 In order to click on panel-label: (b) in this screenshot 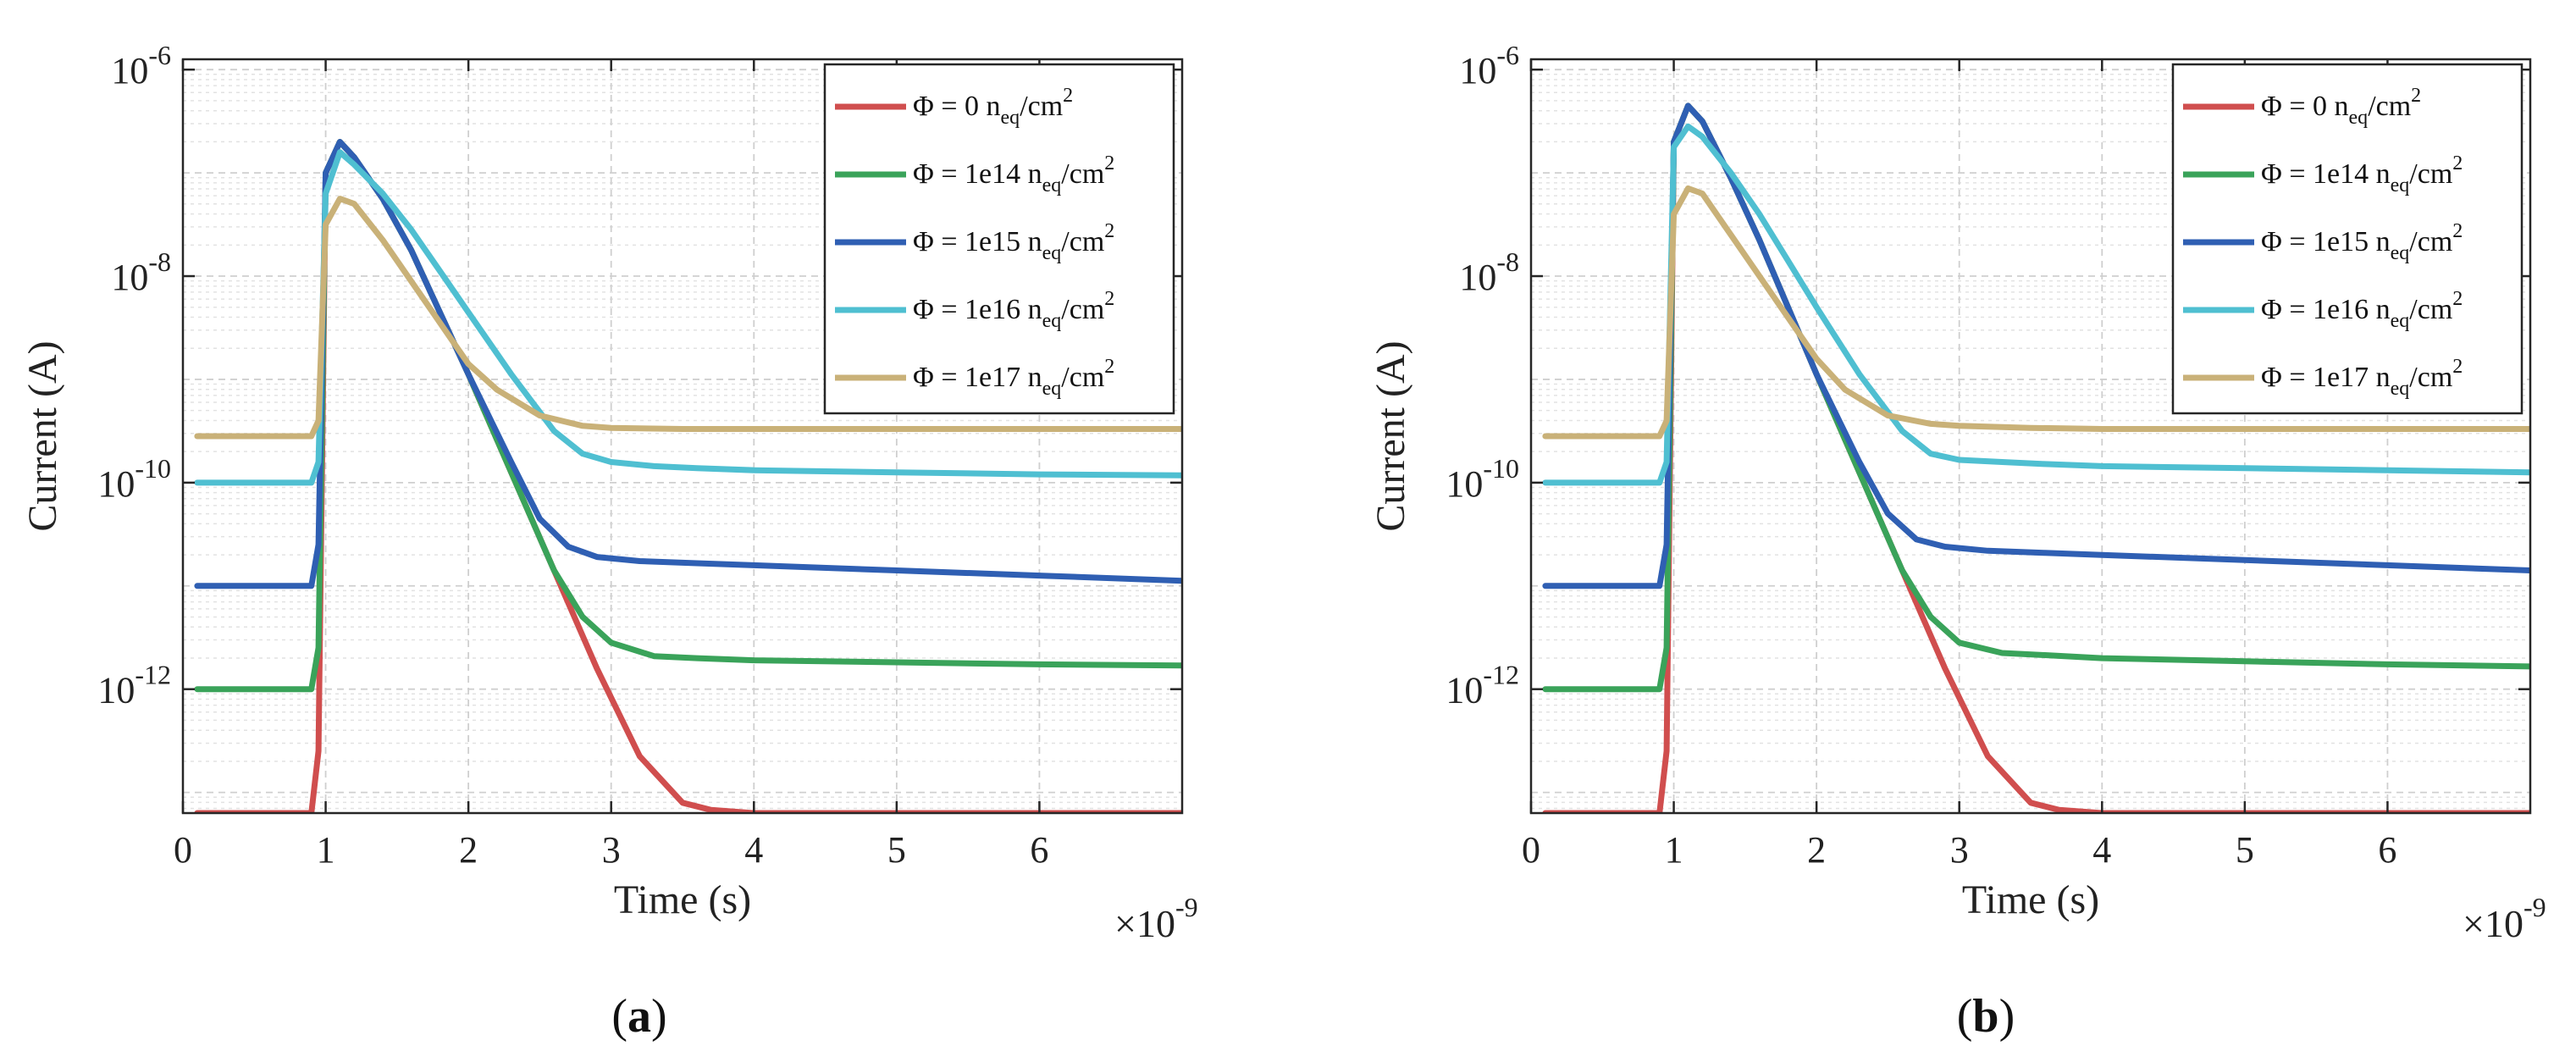, I will do `click(1986, 1016)`.